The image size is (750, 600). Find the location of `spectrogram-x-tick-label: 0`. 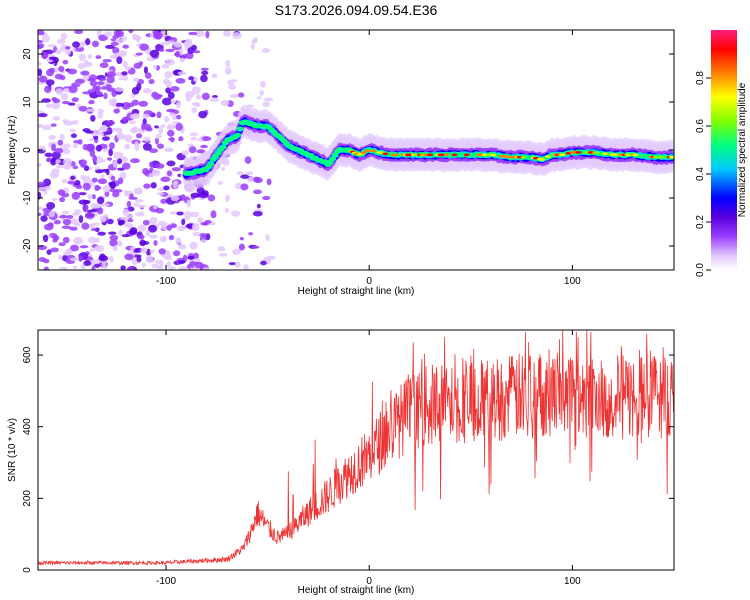

spectrogram-x-tick-label: 0 is located at coordinates (369, 281).